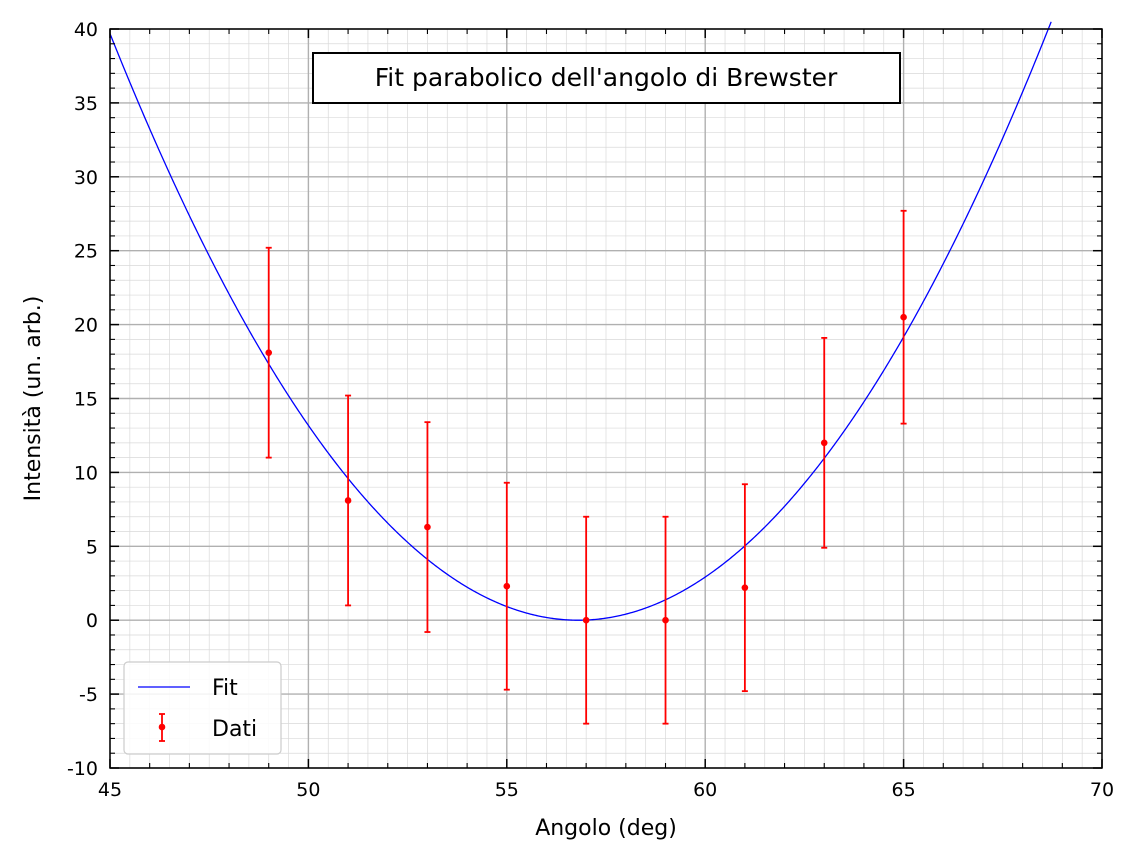 The width and height of the screenshot is (1137, 861). Describe the element at coordinates (1102, 790) in the screenshot. I see `x-tick-label: 70` at that location.